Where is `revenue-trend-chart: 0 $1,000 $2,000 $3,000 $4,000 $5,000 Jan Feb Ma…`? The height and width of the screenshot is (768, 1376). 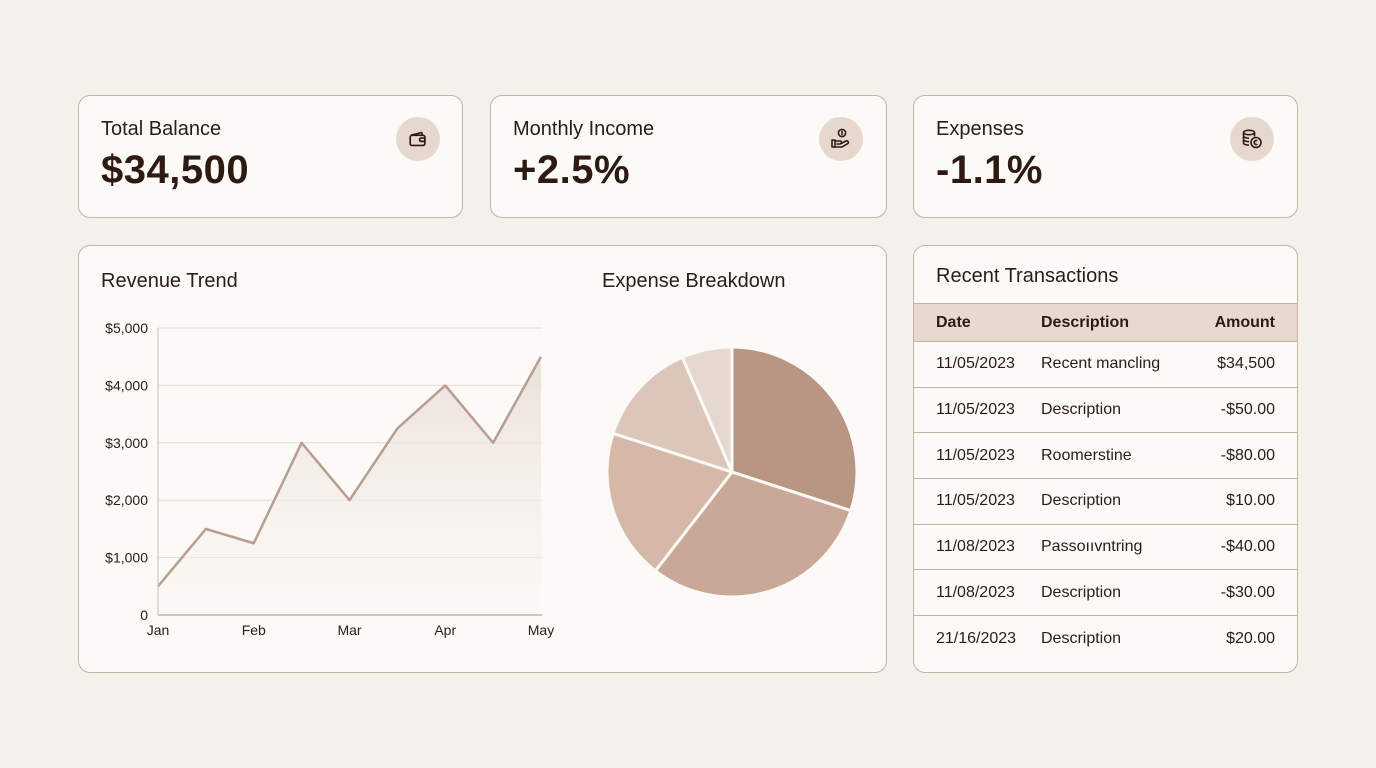 revenue-trend-chart: 0 $1,000 $2,000 $3,000 $4,000 $5,000 Jan Feb Ma… is located at coordinates (329, 479).